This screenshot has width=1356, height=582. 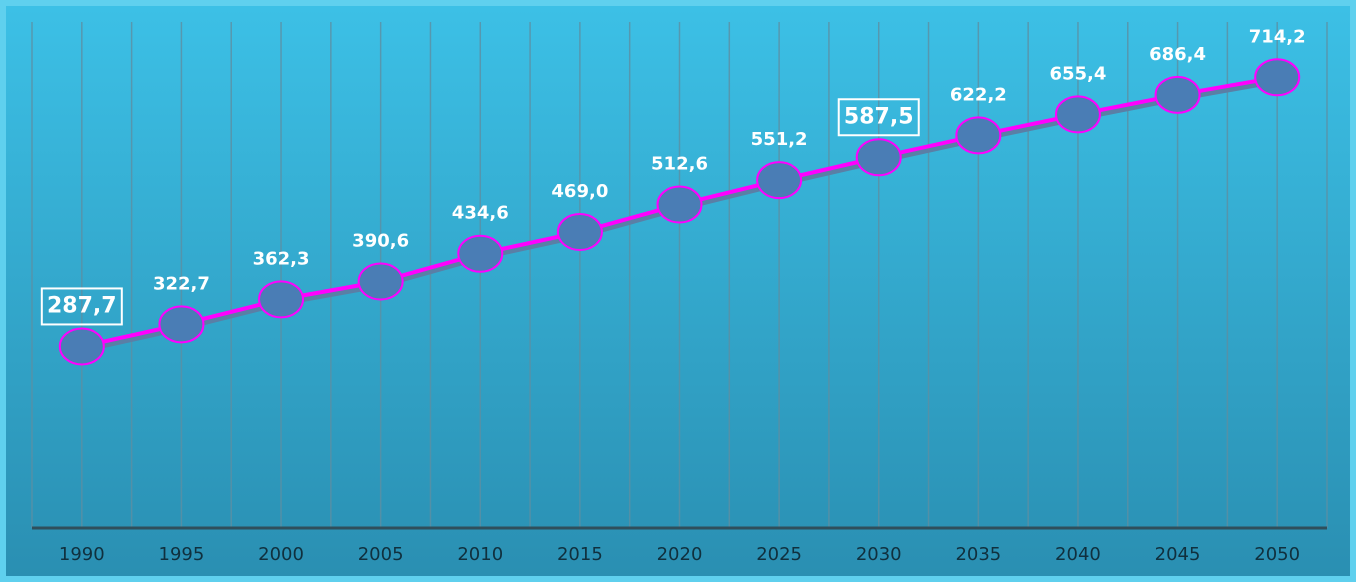 What do you see at coordinates (978, 554) in the screenshot?
I see `x-tick-label: 2035` at bounding box center [978, 554].